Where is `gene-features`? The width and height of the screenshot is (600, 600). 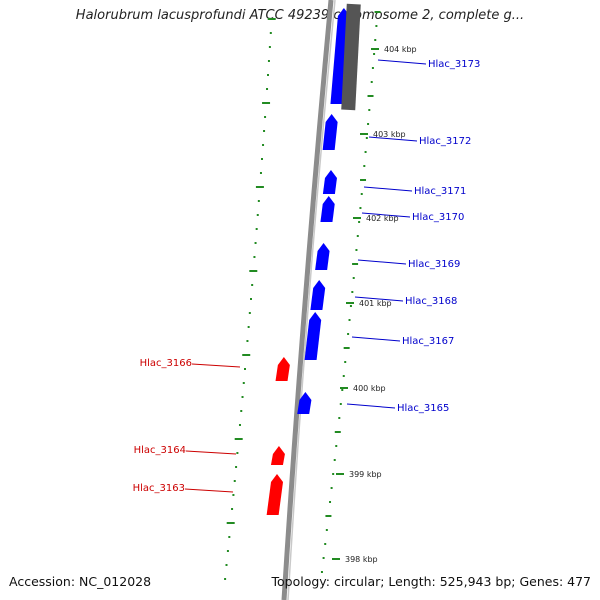 gene-features is located at coordinates (313, 259).